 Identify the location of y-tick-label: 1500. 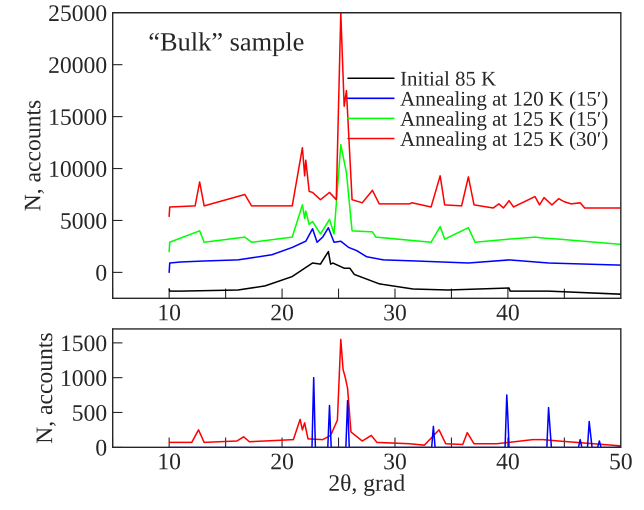
(84, 343).